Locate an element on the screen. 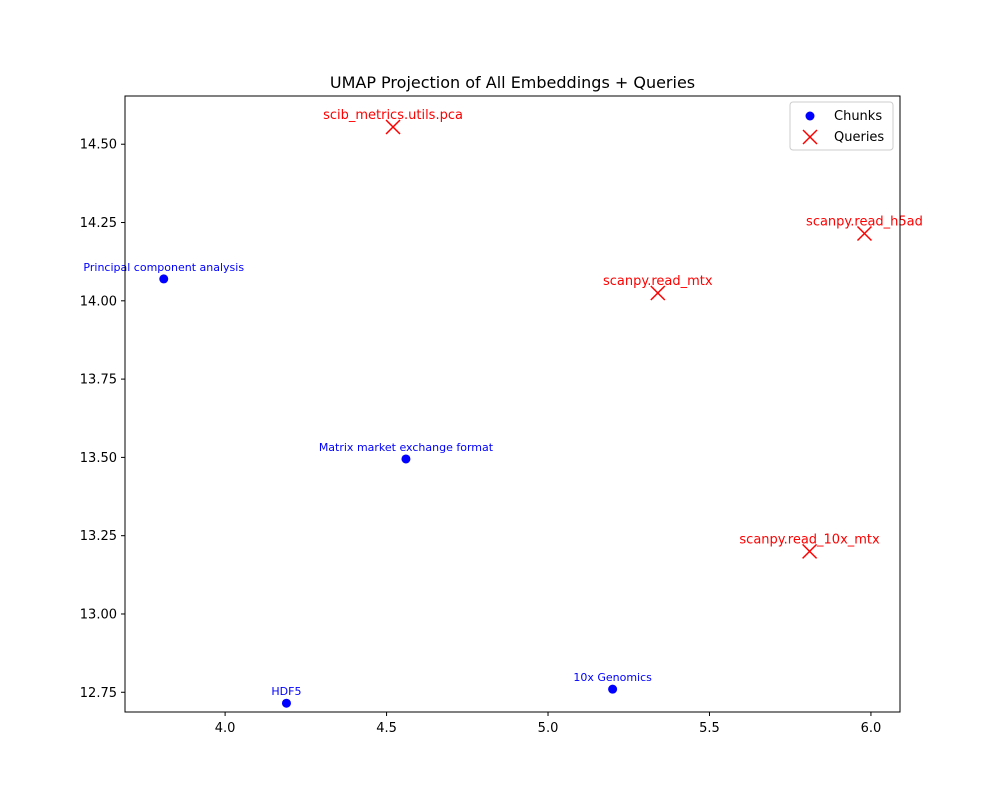 This screenshot has width=1000, height=800. x-tick-label: 5.5 is located at coordinates (709, 728).